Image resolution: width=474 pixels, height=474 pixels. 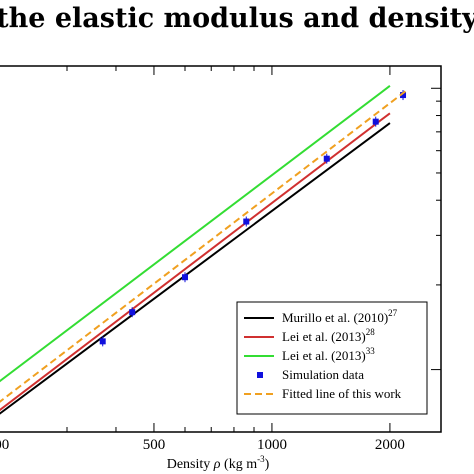 What do you see at coordinates (272, 445) in the screenshot?
I see `x-tick-label: 1000` at bounding box center [272, 445].